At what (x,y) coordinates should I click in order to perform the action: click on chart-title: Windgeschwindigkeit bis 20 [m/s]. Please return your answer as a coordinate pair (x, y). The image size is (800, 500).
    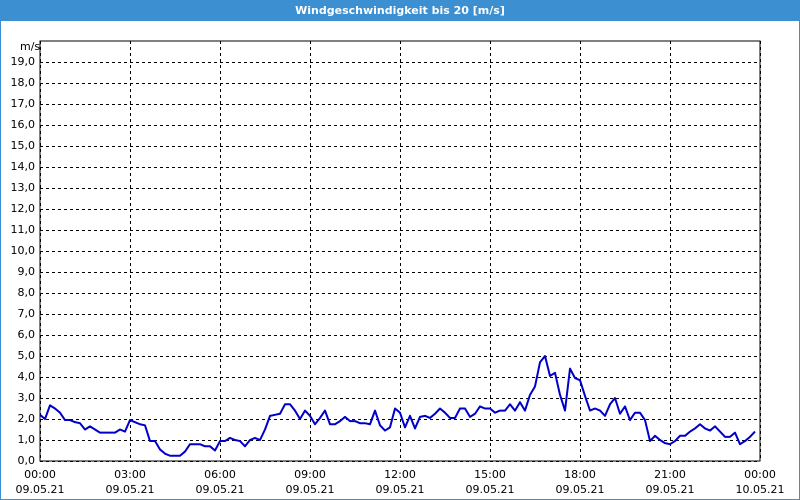
    Looking at the image, I should click on (400, 10).